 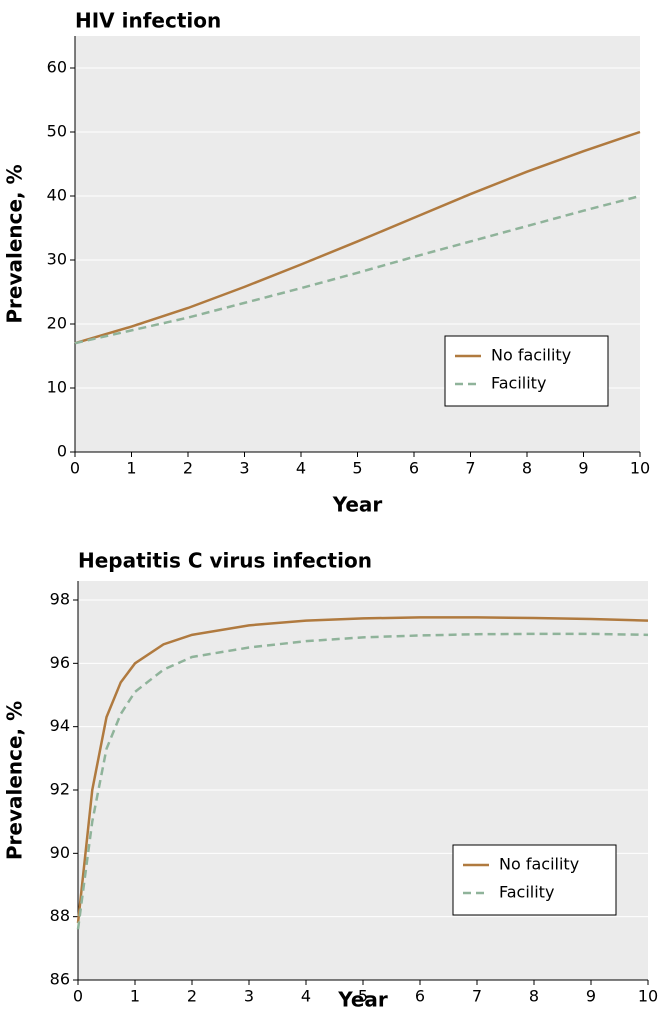 What do you see at coordinates (60, 915) in the screenshot?
I see `y-tick-label: 88` at bounding box center [60, 915].